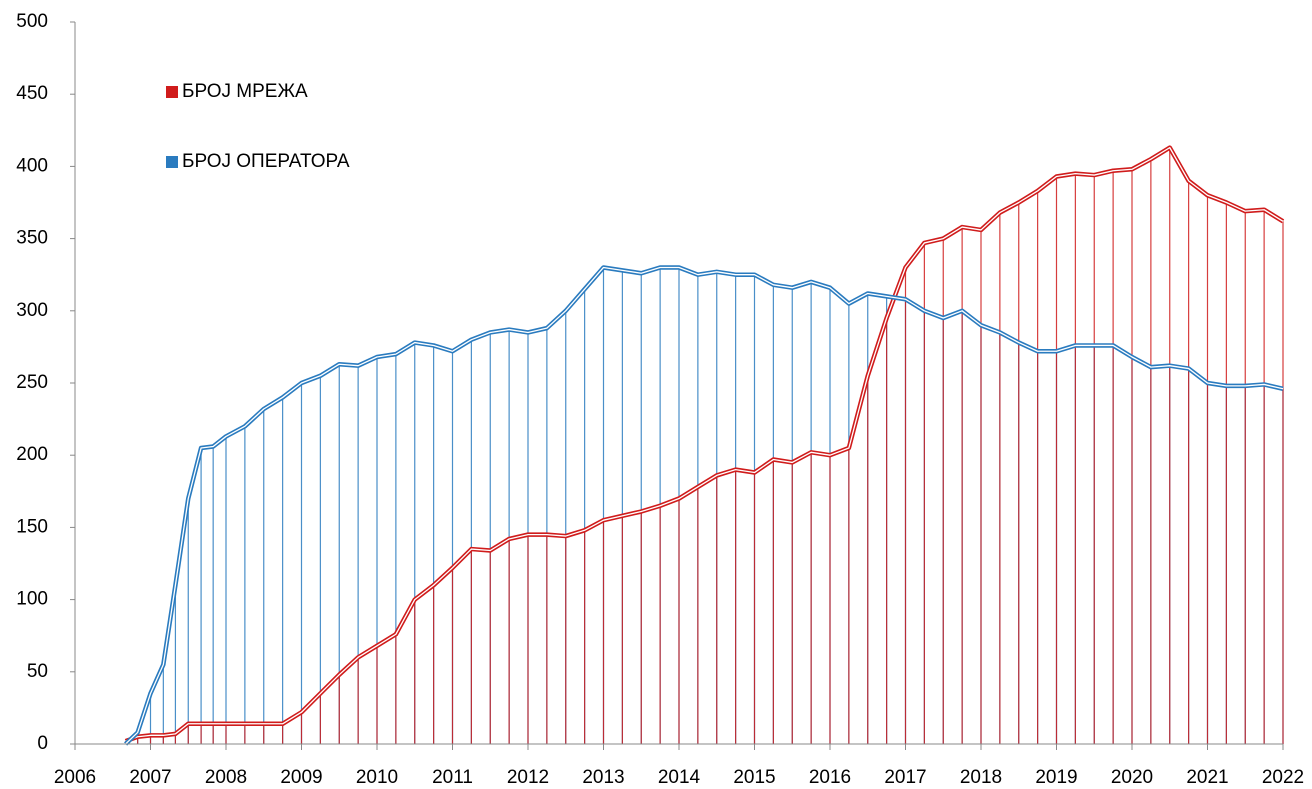 This screenshot has width=1312, height=789. I want to click on y-tick-label: 500, so click(32, 21).